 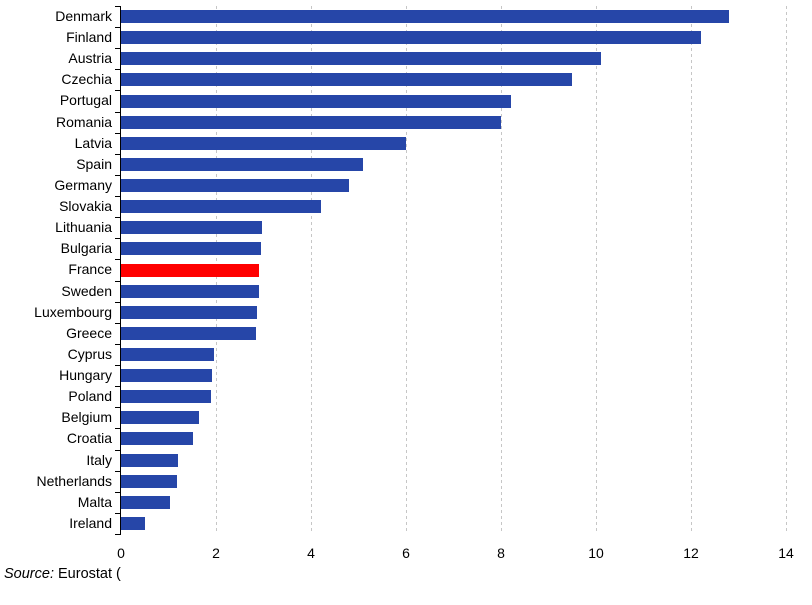 I want to click on bar-germany, so click(x=235, y=186).